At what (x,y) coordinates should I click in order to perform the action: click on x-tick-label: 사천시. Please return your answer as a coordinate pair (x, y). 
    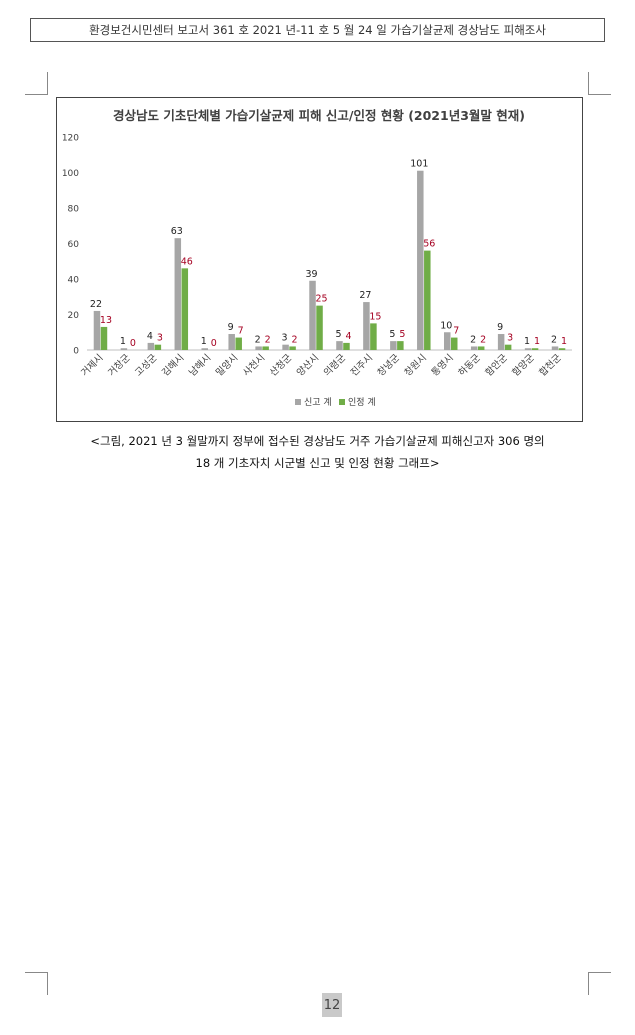
    Looking at the image, I should click on (254, 365).